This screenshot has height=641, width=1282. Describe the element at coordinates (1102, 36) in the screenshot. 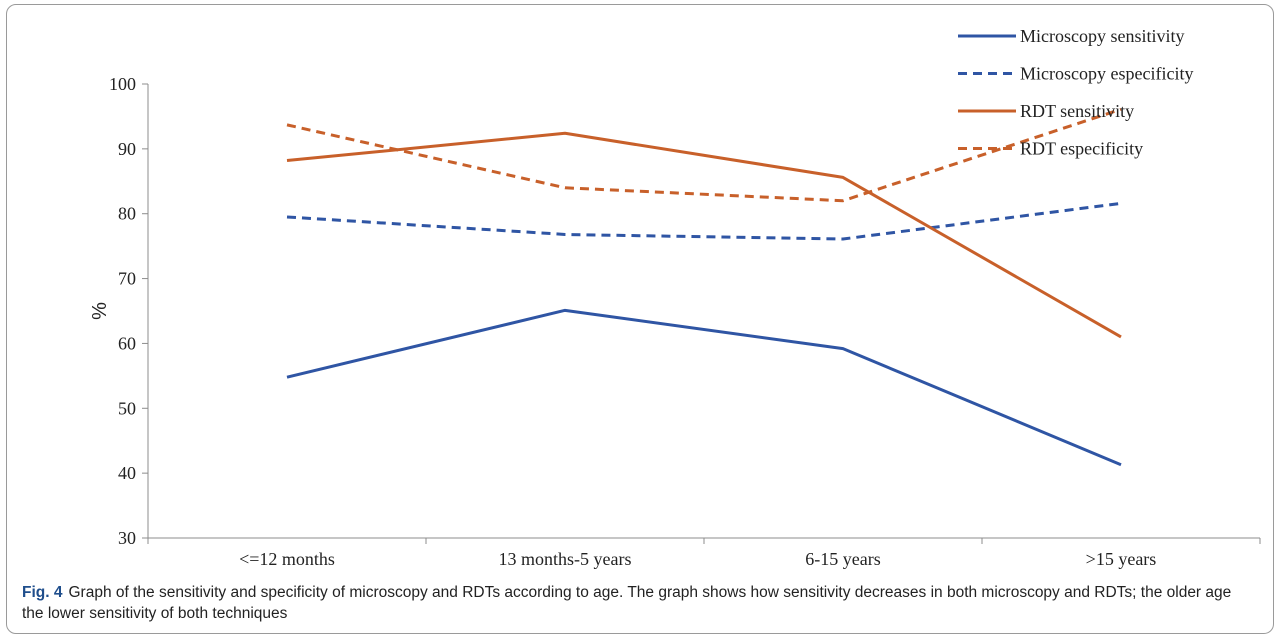

I see `legend-label: Microscopy sensitivity` at that location.